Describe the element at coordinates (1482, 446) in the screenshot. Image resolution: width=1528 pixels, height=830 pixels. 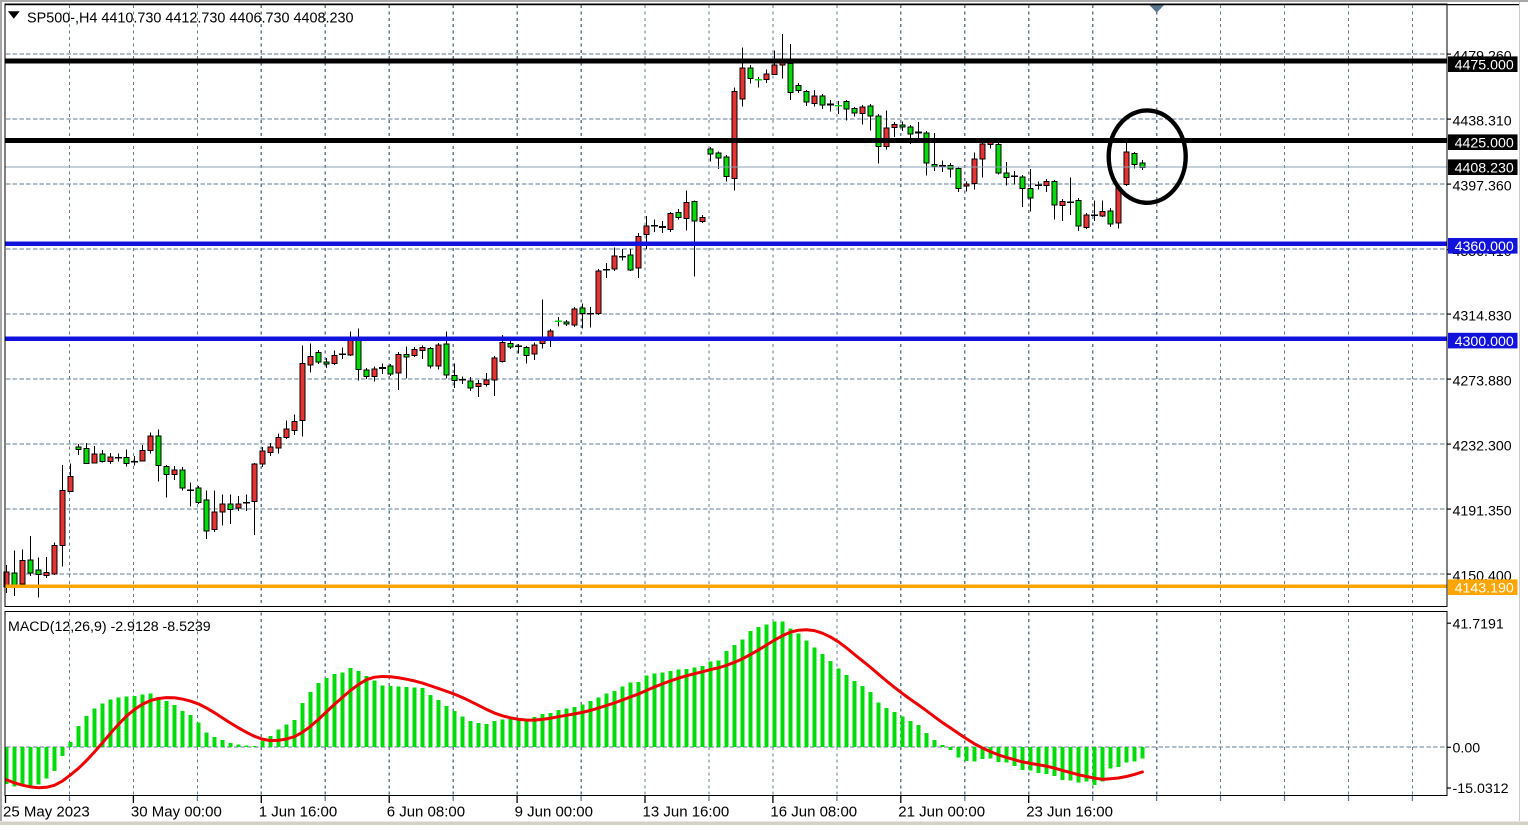
I see `svg-text: 4232.300` at that location.